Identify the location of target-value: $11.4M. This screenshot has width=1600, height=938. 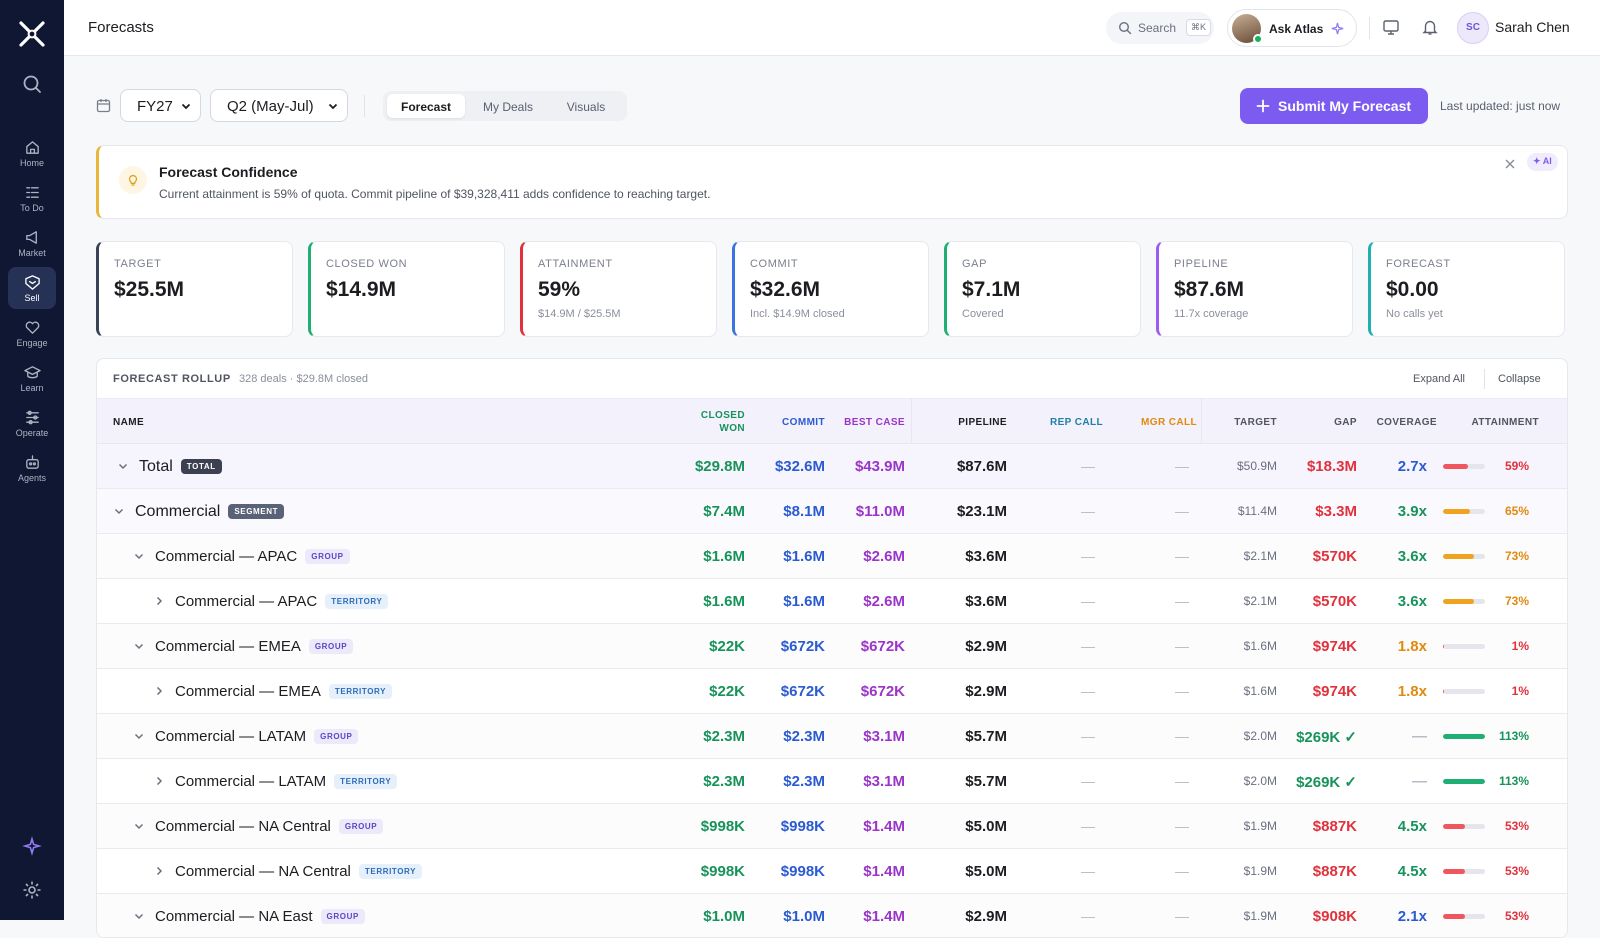
(1257, 511).